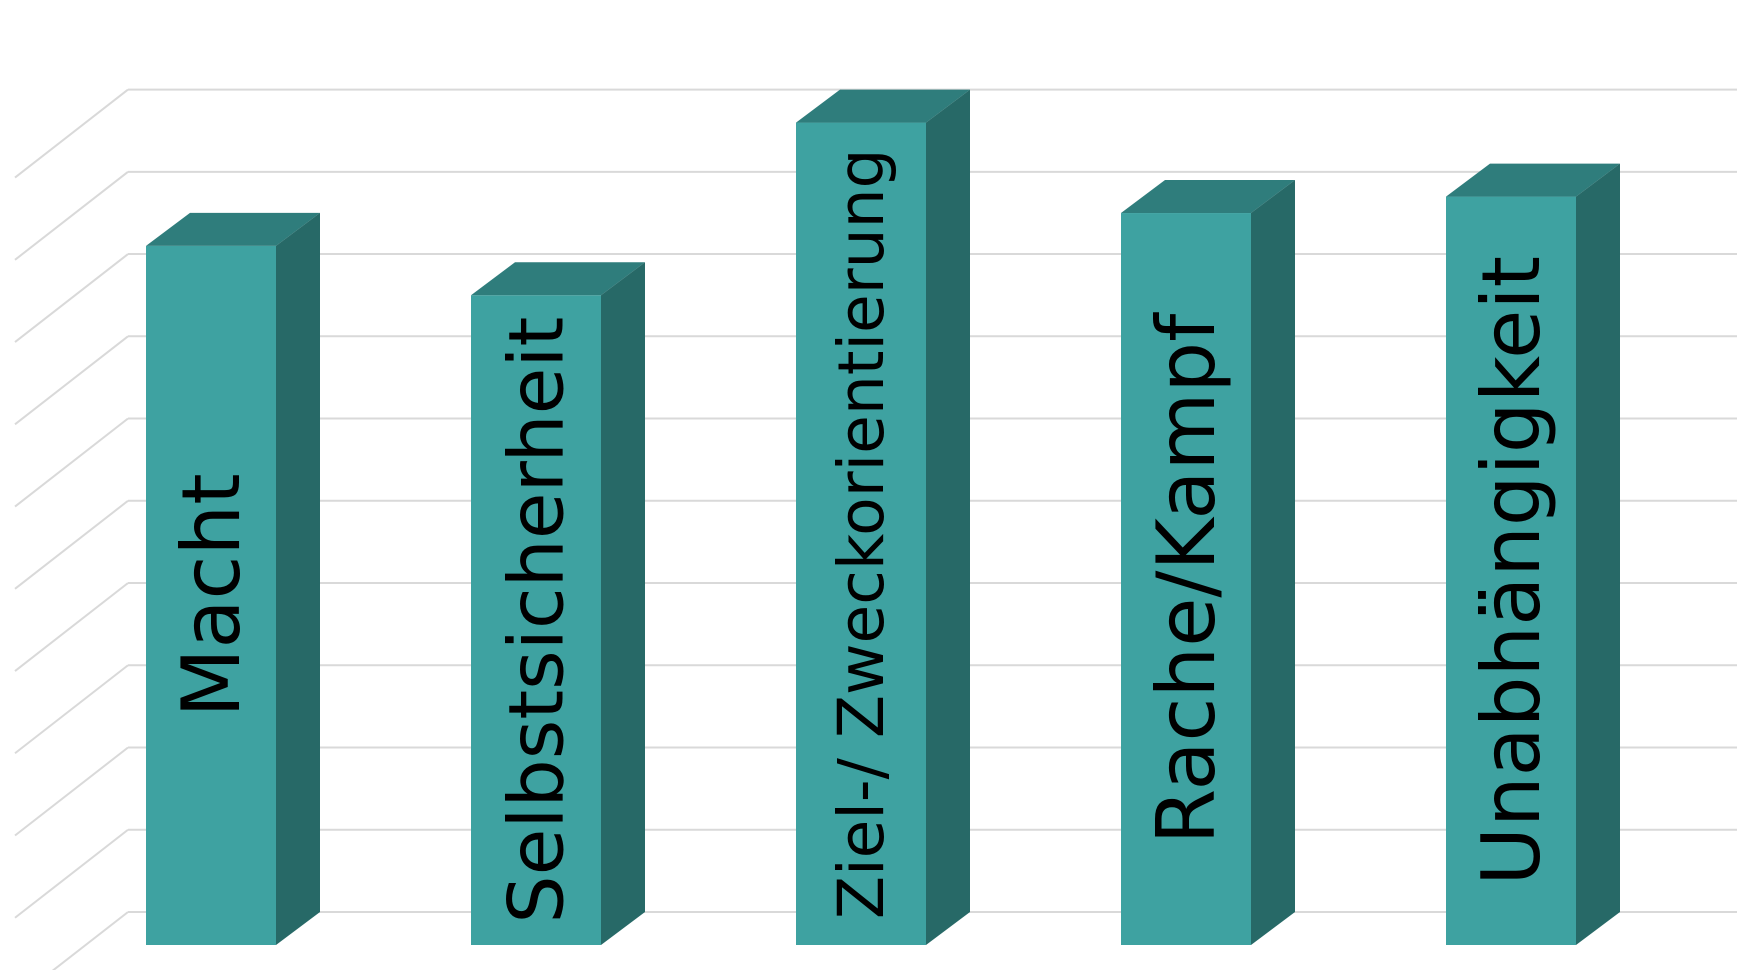  I want to click on bar-label: Rache/Kampf, so click(1186, 578).